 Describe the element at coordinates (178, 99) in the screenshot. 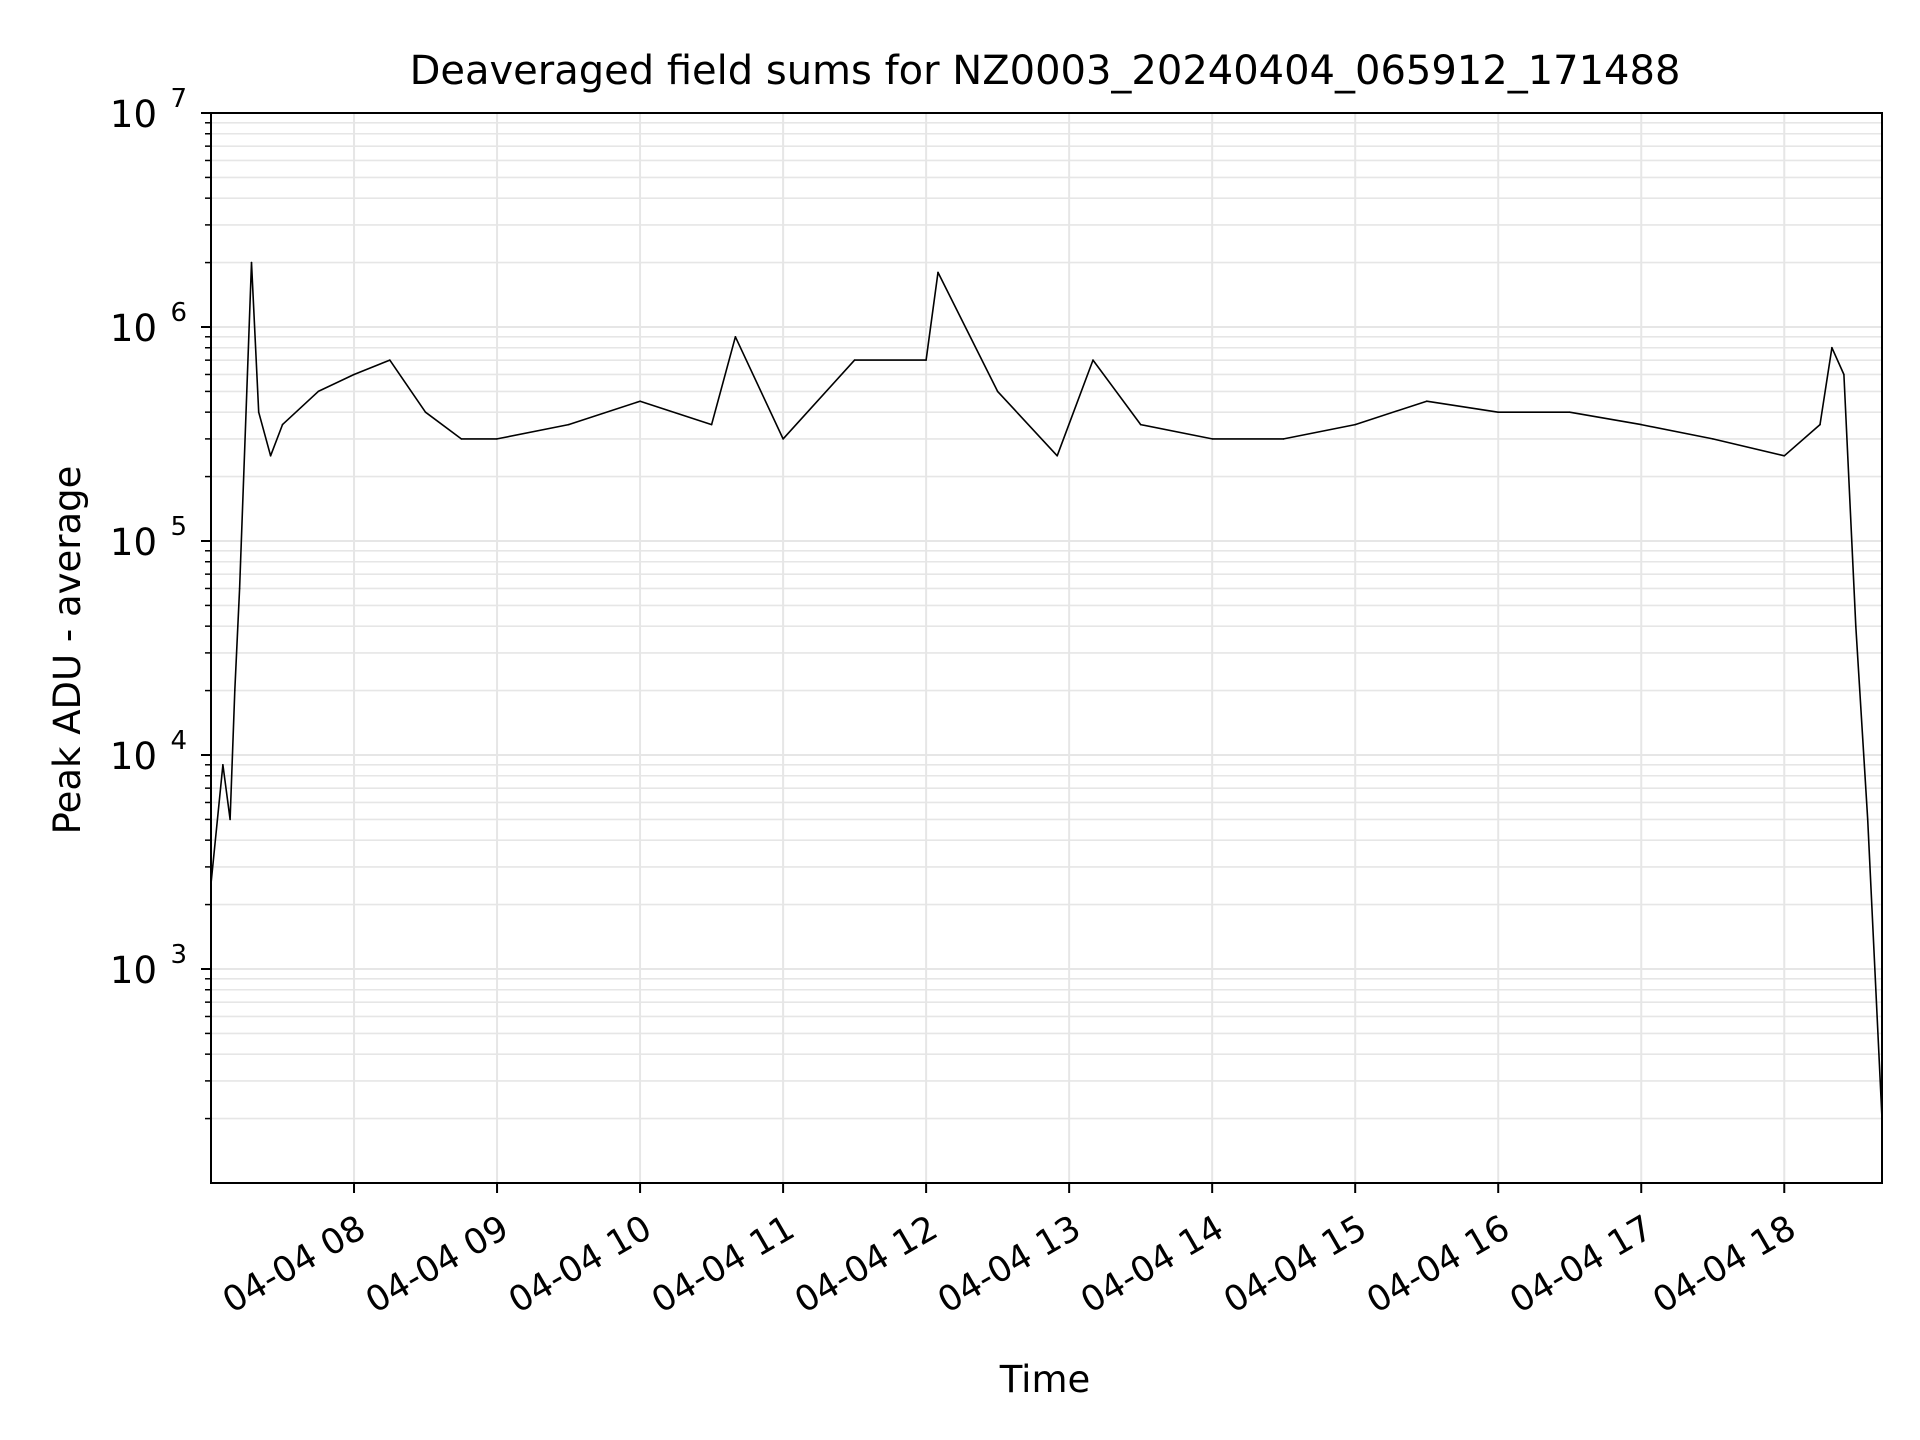

I see `y-tick-exponent: 7` at that location.